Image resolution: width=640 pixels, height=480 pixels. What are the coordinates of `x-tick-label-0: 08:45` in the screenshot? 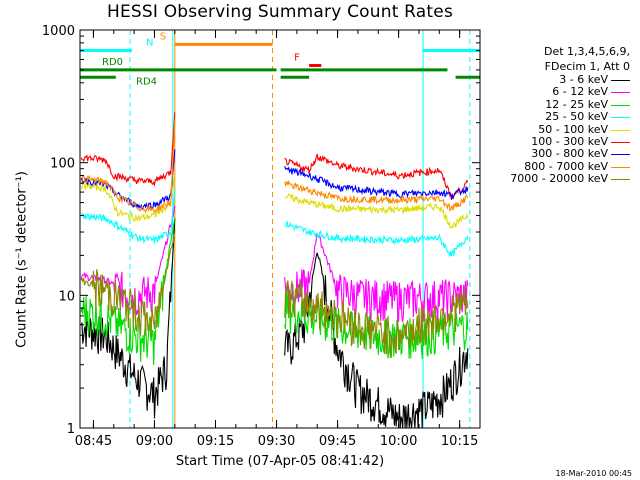 It's located at (93, 441).